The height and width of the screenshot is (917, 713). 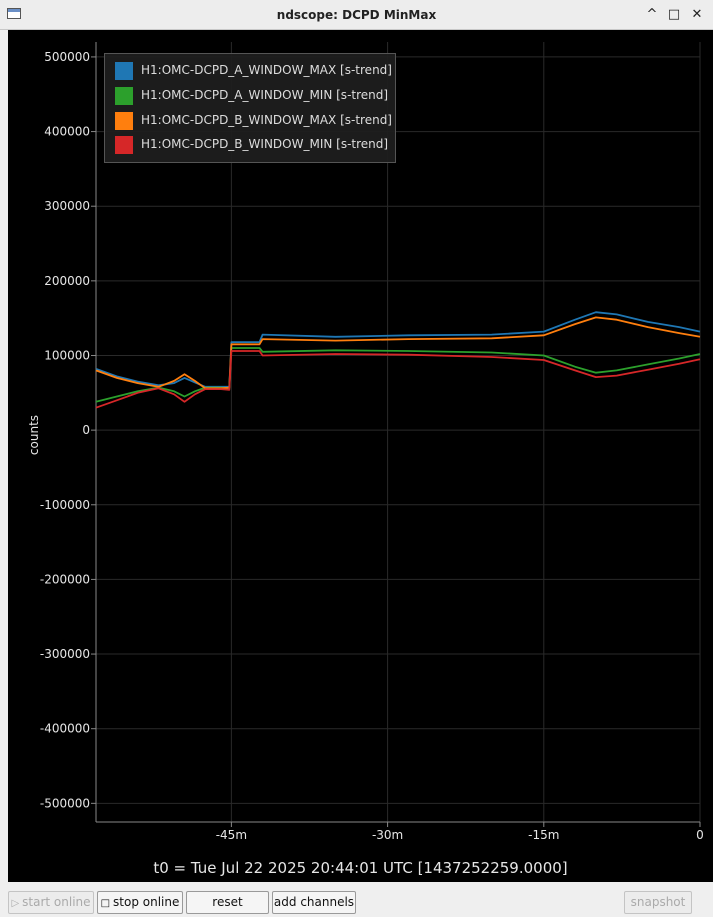 I want to click on play-icon: ▷, so click(x=15, y=903).